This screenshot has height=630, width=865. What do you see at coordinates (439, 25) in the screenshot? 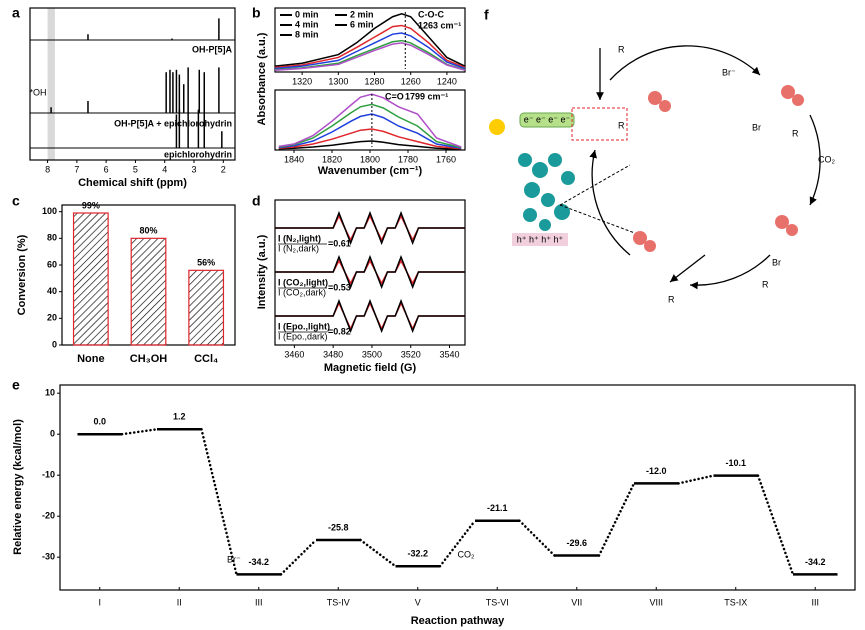
I see `annotation: 1263 cm⁻¹` at bounding box center [439, 25].